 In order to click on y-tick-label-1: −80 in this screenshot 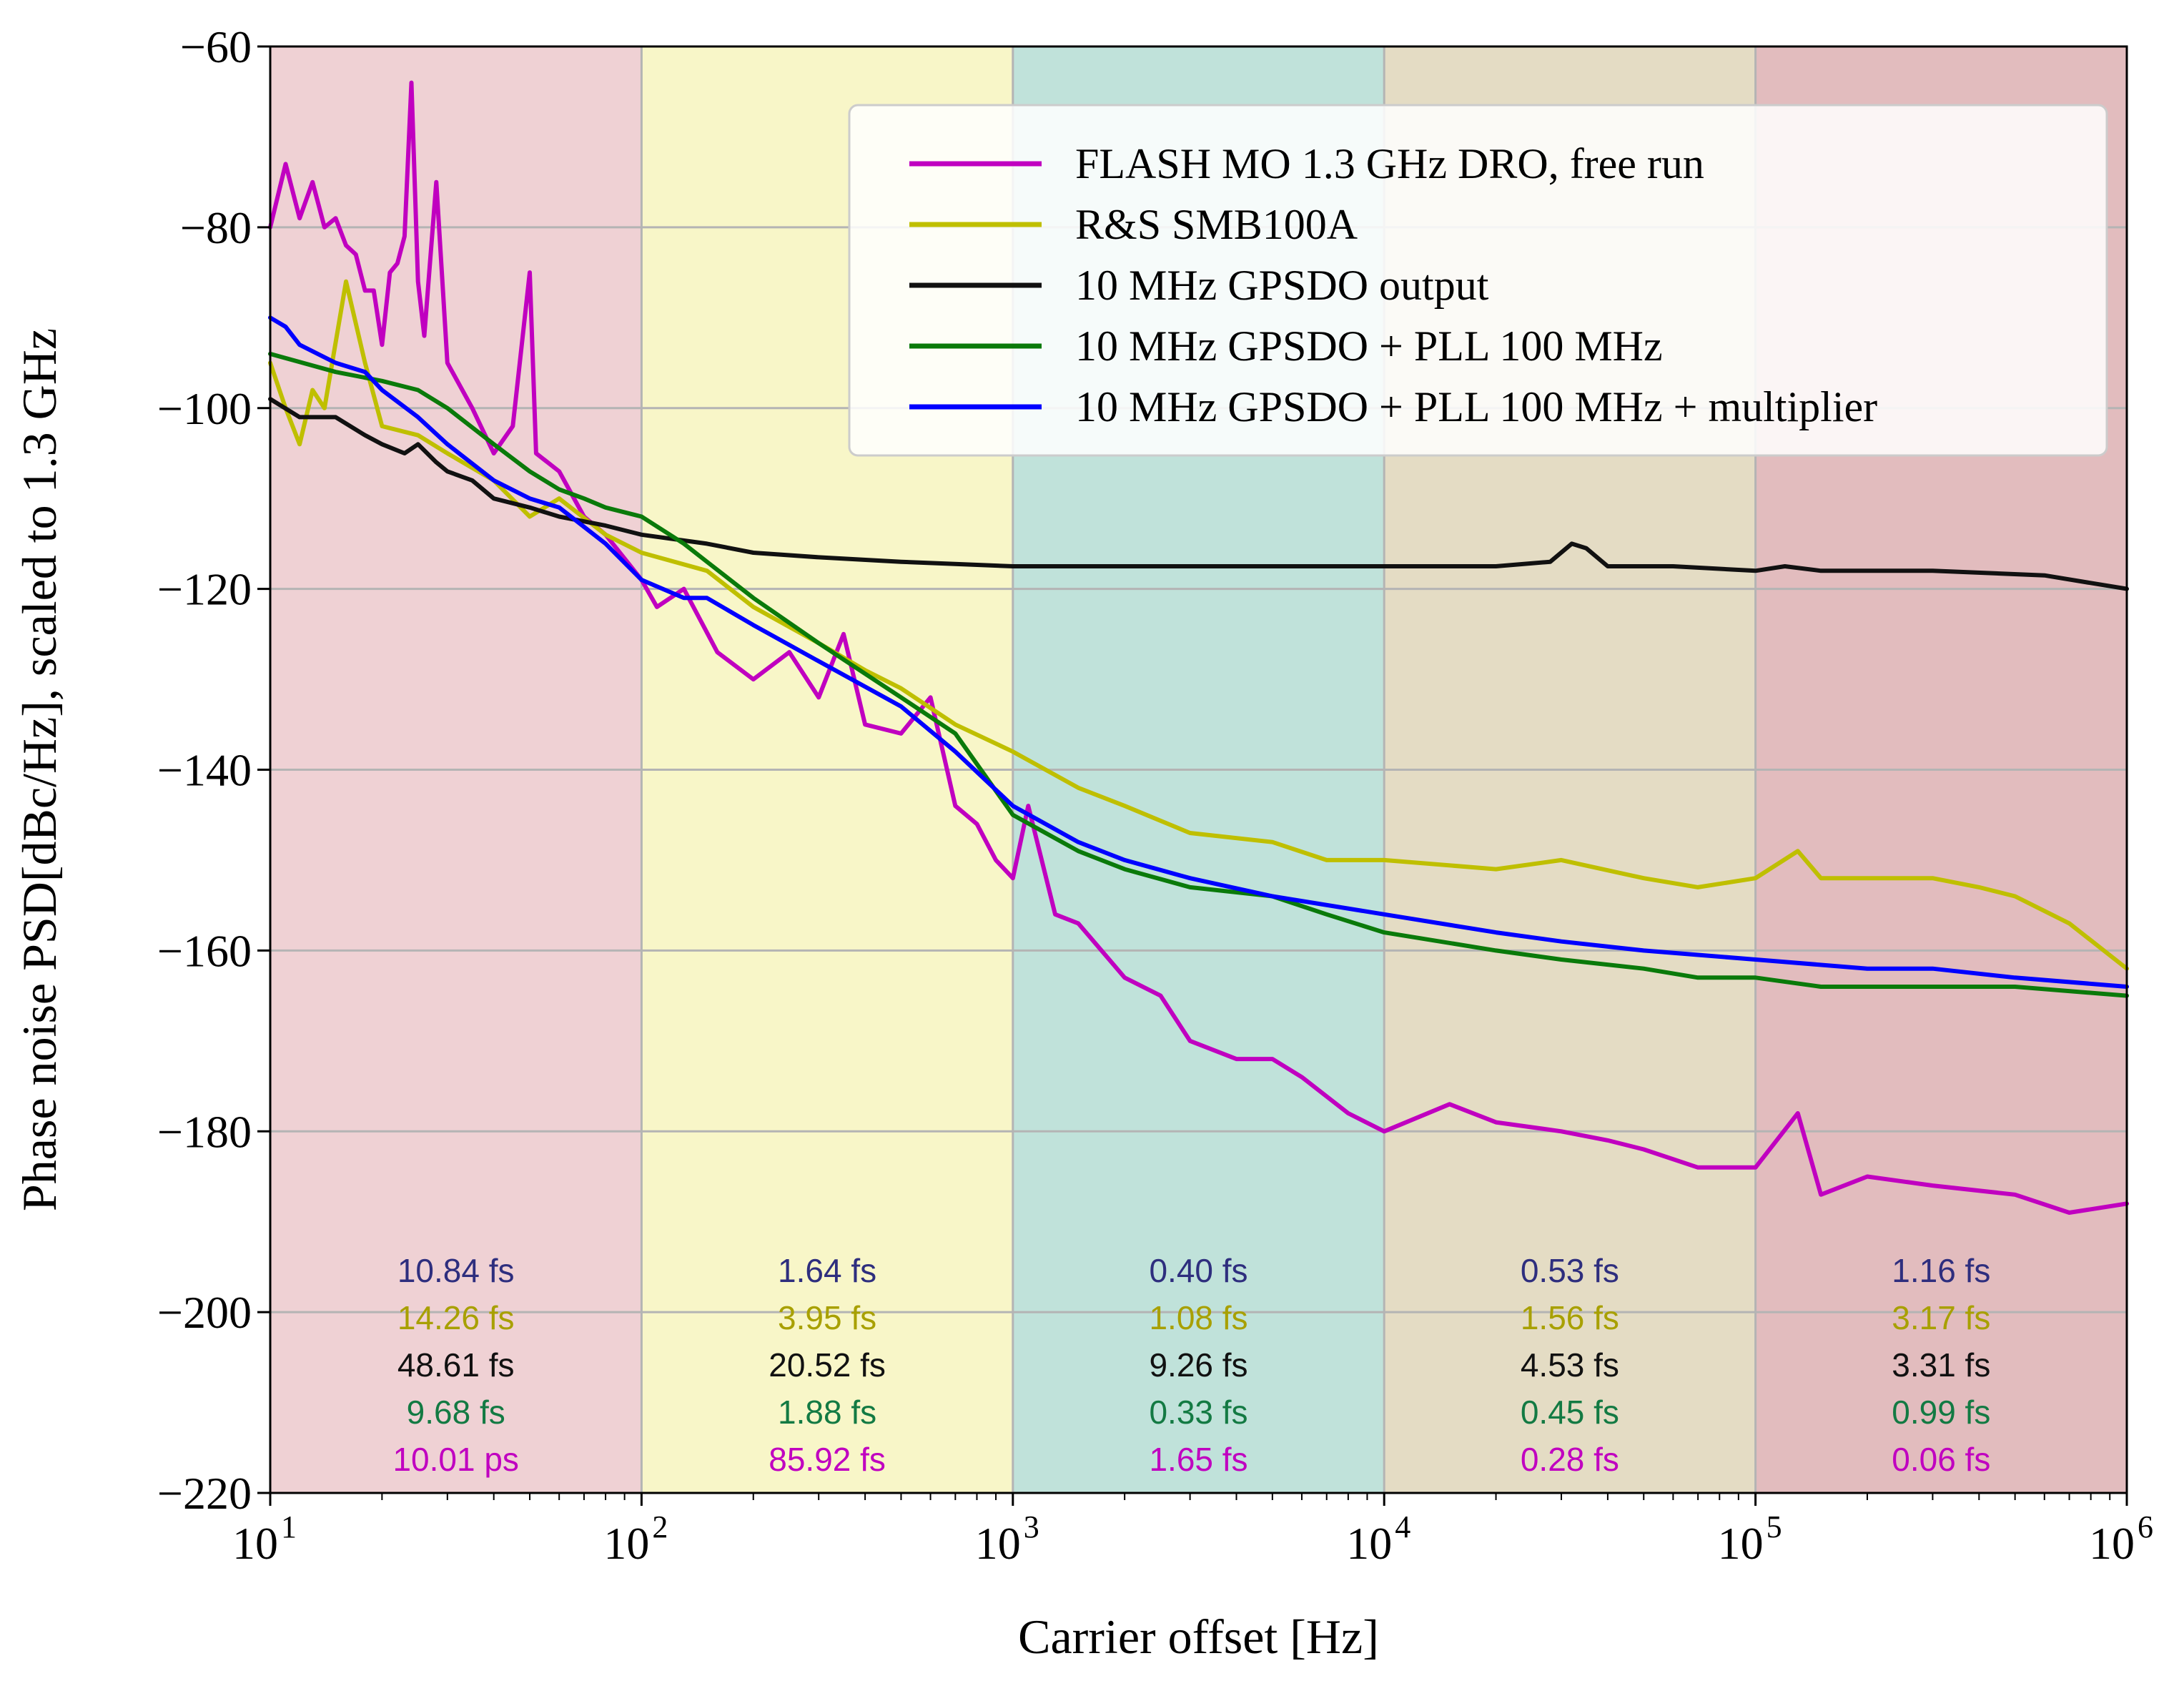, I will do `click(216, 227)`.